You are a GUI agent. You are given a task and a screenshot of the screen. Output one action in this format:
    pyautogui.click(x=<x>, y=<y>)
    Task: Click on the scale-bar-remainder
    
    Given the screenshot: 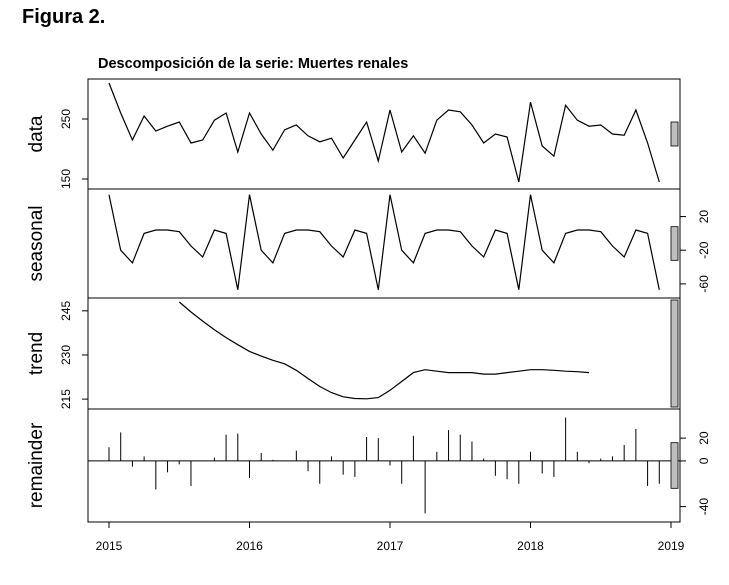 What is the action you would take?
    pyautogui.click(x=674, y=465)
    